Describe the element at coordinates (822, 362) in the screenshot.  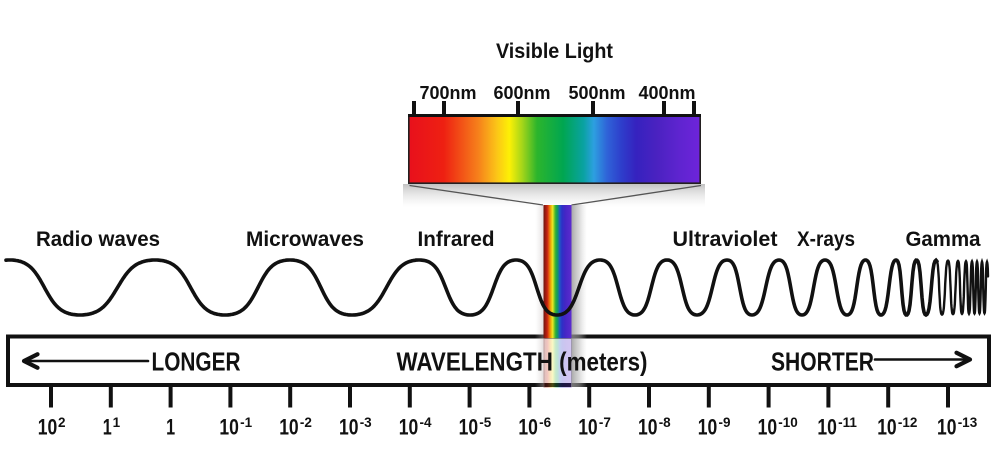
I see `svg-text: SHORTER` at that location.